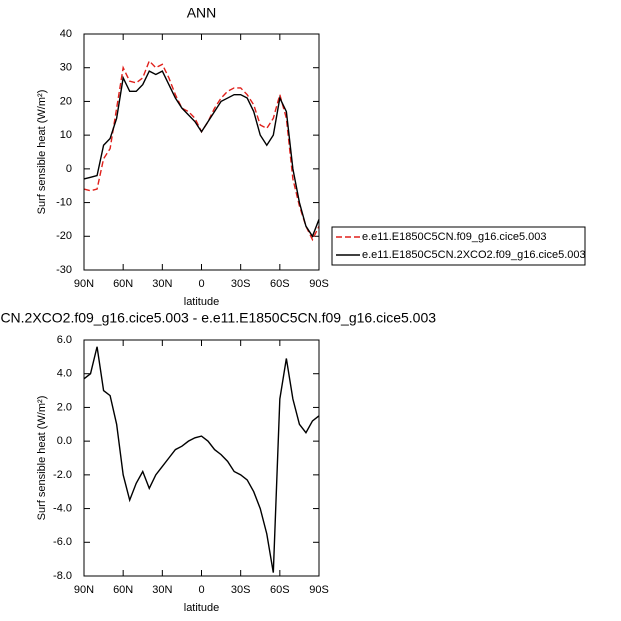 Image resolution: width=621 pixels, height=621 pixels. Describe the element at coordinates (64, 340) in the screenshot. I see `y-tick-label: 6.0` at that location.